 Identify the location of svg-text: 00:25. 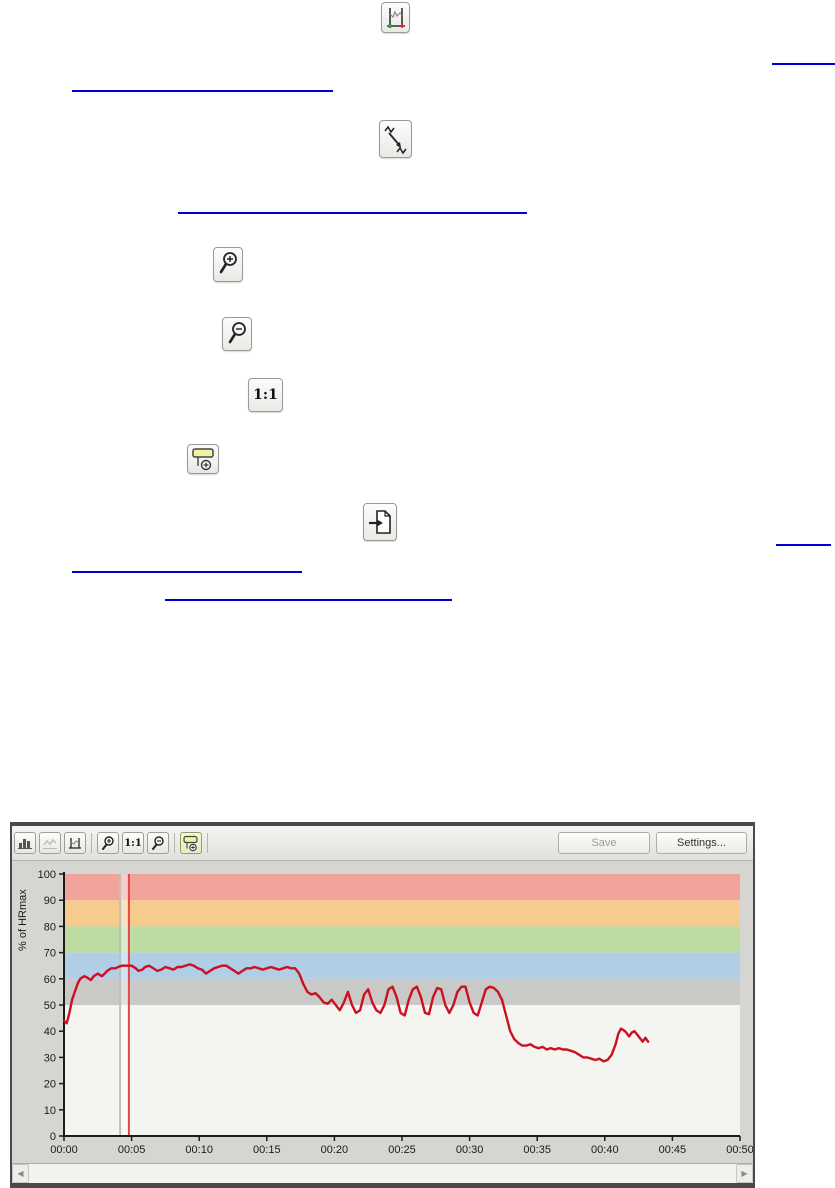
(402, 1150).